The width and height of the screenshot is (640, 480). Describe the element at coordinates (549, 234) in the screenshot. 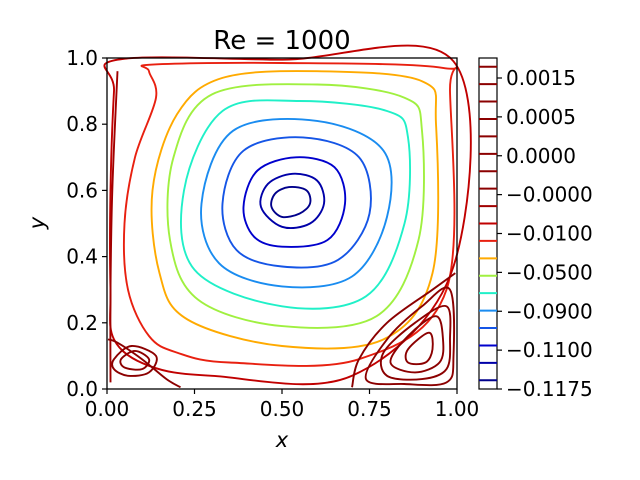

I see `colorbar-tick-label: −0.0100` at that location.